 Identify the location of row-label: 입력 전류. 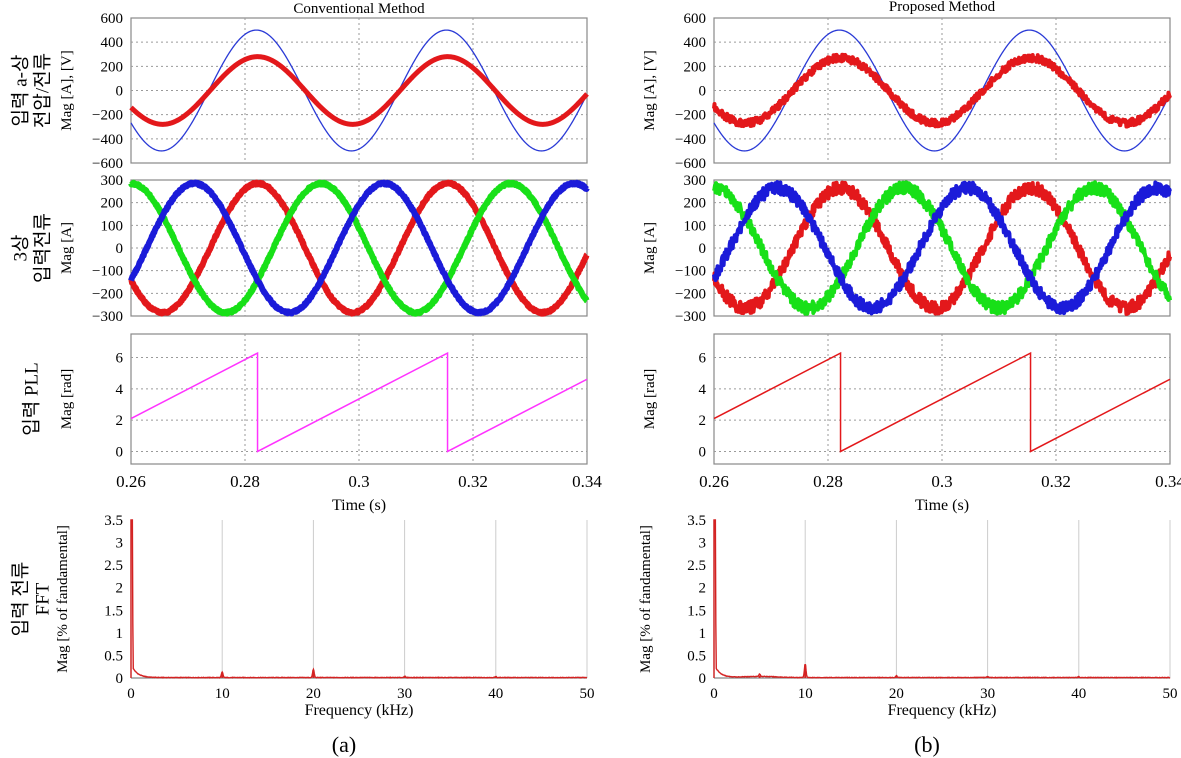
(20, 599).